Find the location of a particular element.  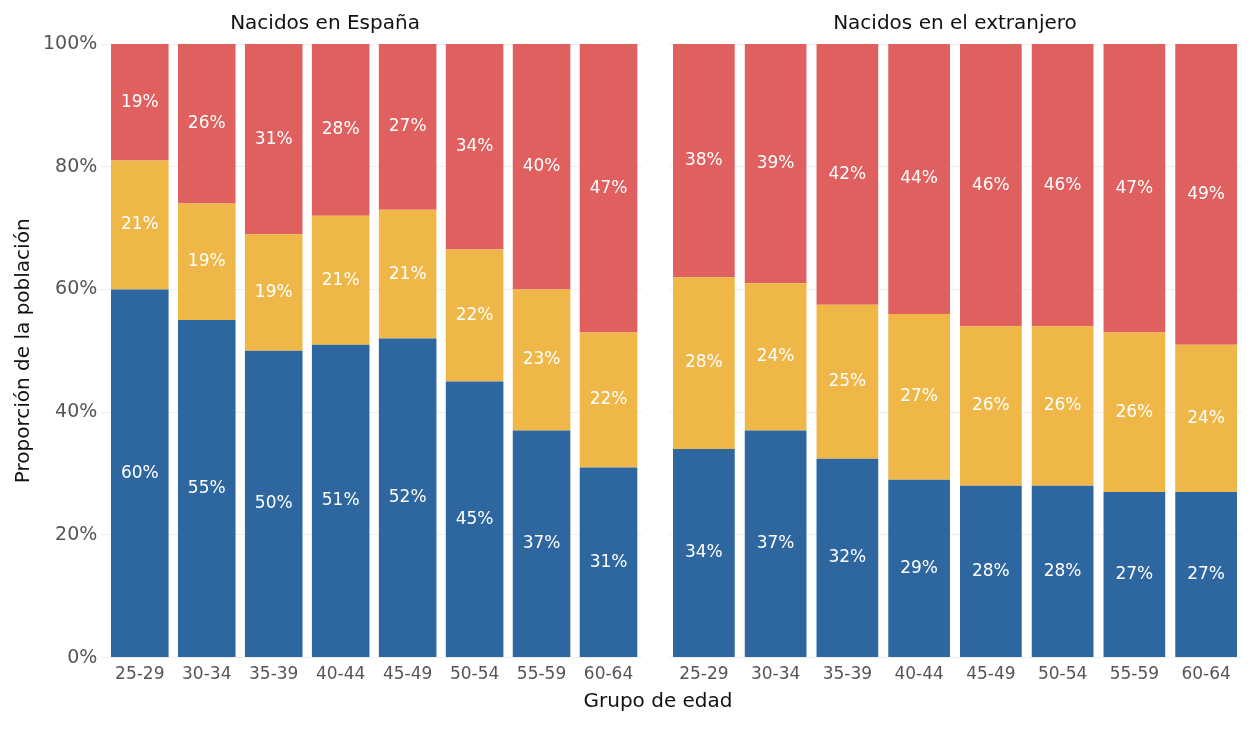

data-label: 42% is located at coordinates (847, 172).